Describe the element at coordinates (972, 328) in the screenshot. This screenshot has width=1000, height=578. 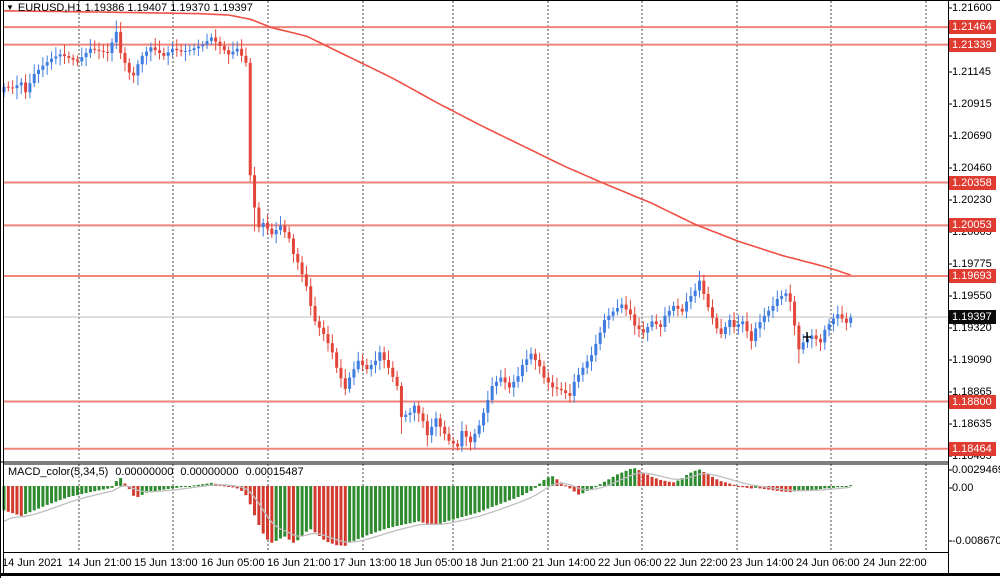
I see `price-axis-label: 1.19320` at that location.